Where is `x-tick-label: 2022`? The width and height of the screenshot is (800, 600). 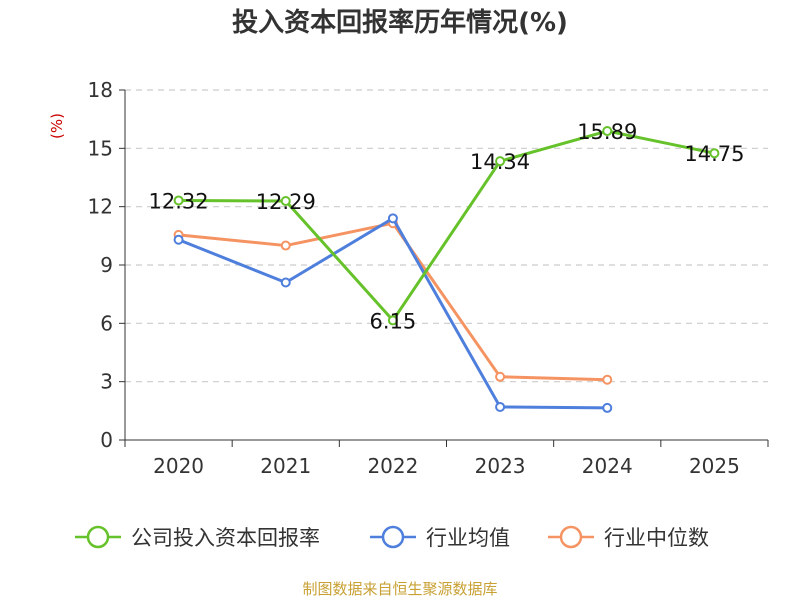 x-tick-label: 2022 is located at coordinates (392, 466).